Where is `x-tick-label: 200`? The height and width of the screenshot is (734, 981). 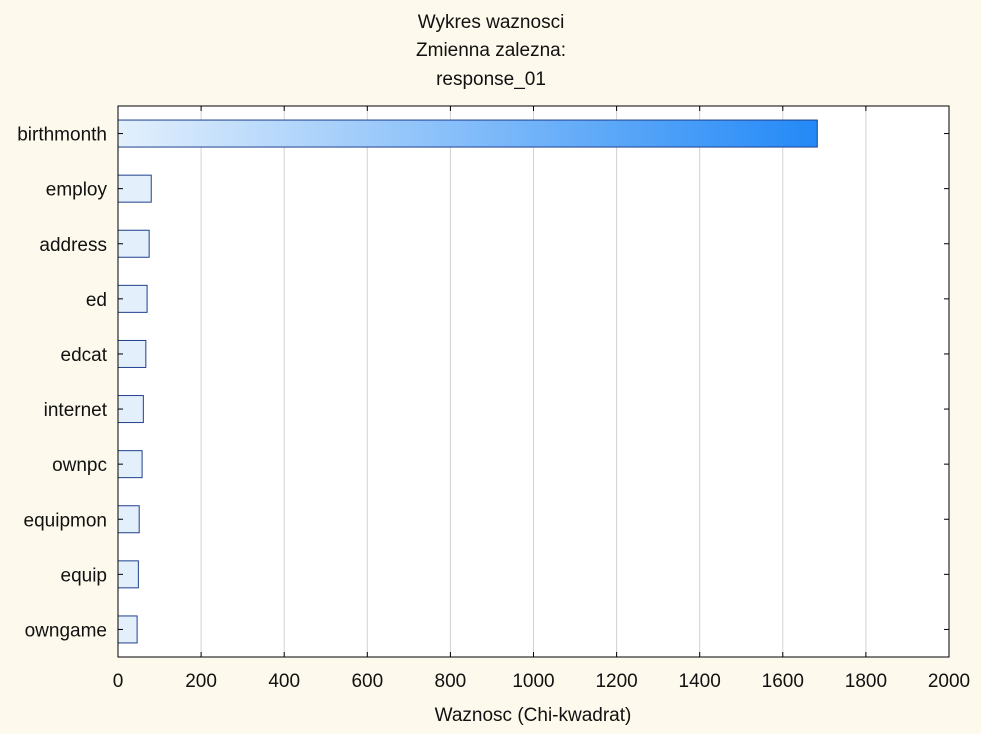
x-tick-label: 200 is located at coordinates (201, 681).